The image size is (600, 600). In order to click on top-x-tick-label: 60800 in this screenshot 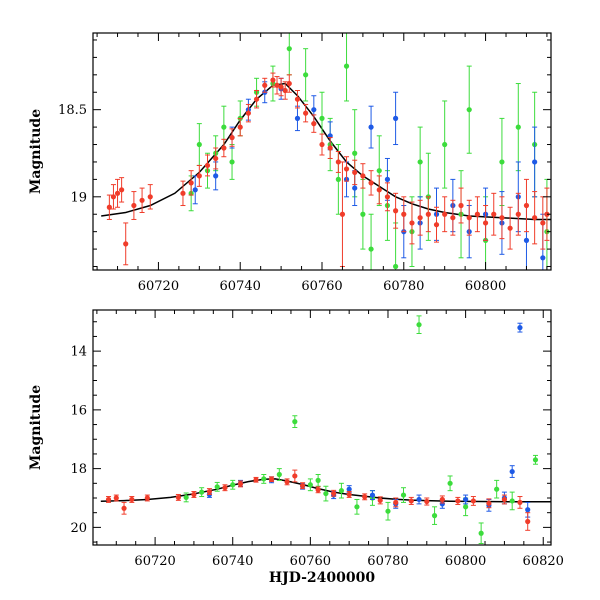, I will do `click(485, 286)`.